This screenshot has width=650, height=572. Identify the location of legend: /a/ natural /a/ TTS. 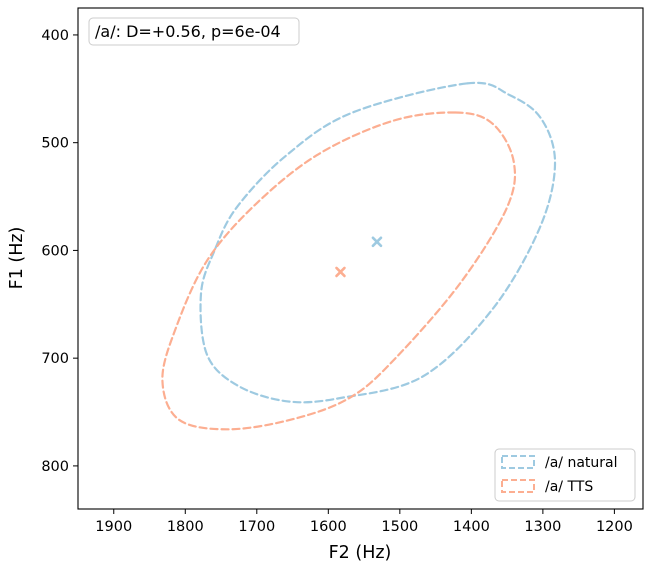
(565, 475).